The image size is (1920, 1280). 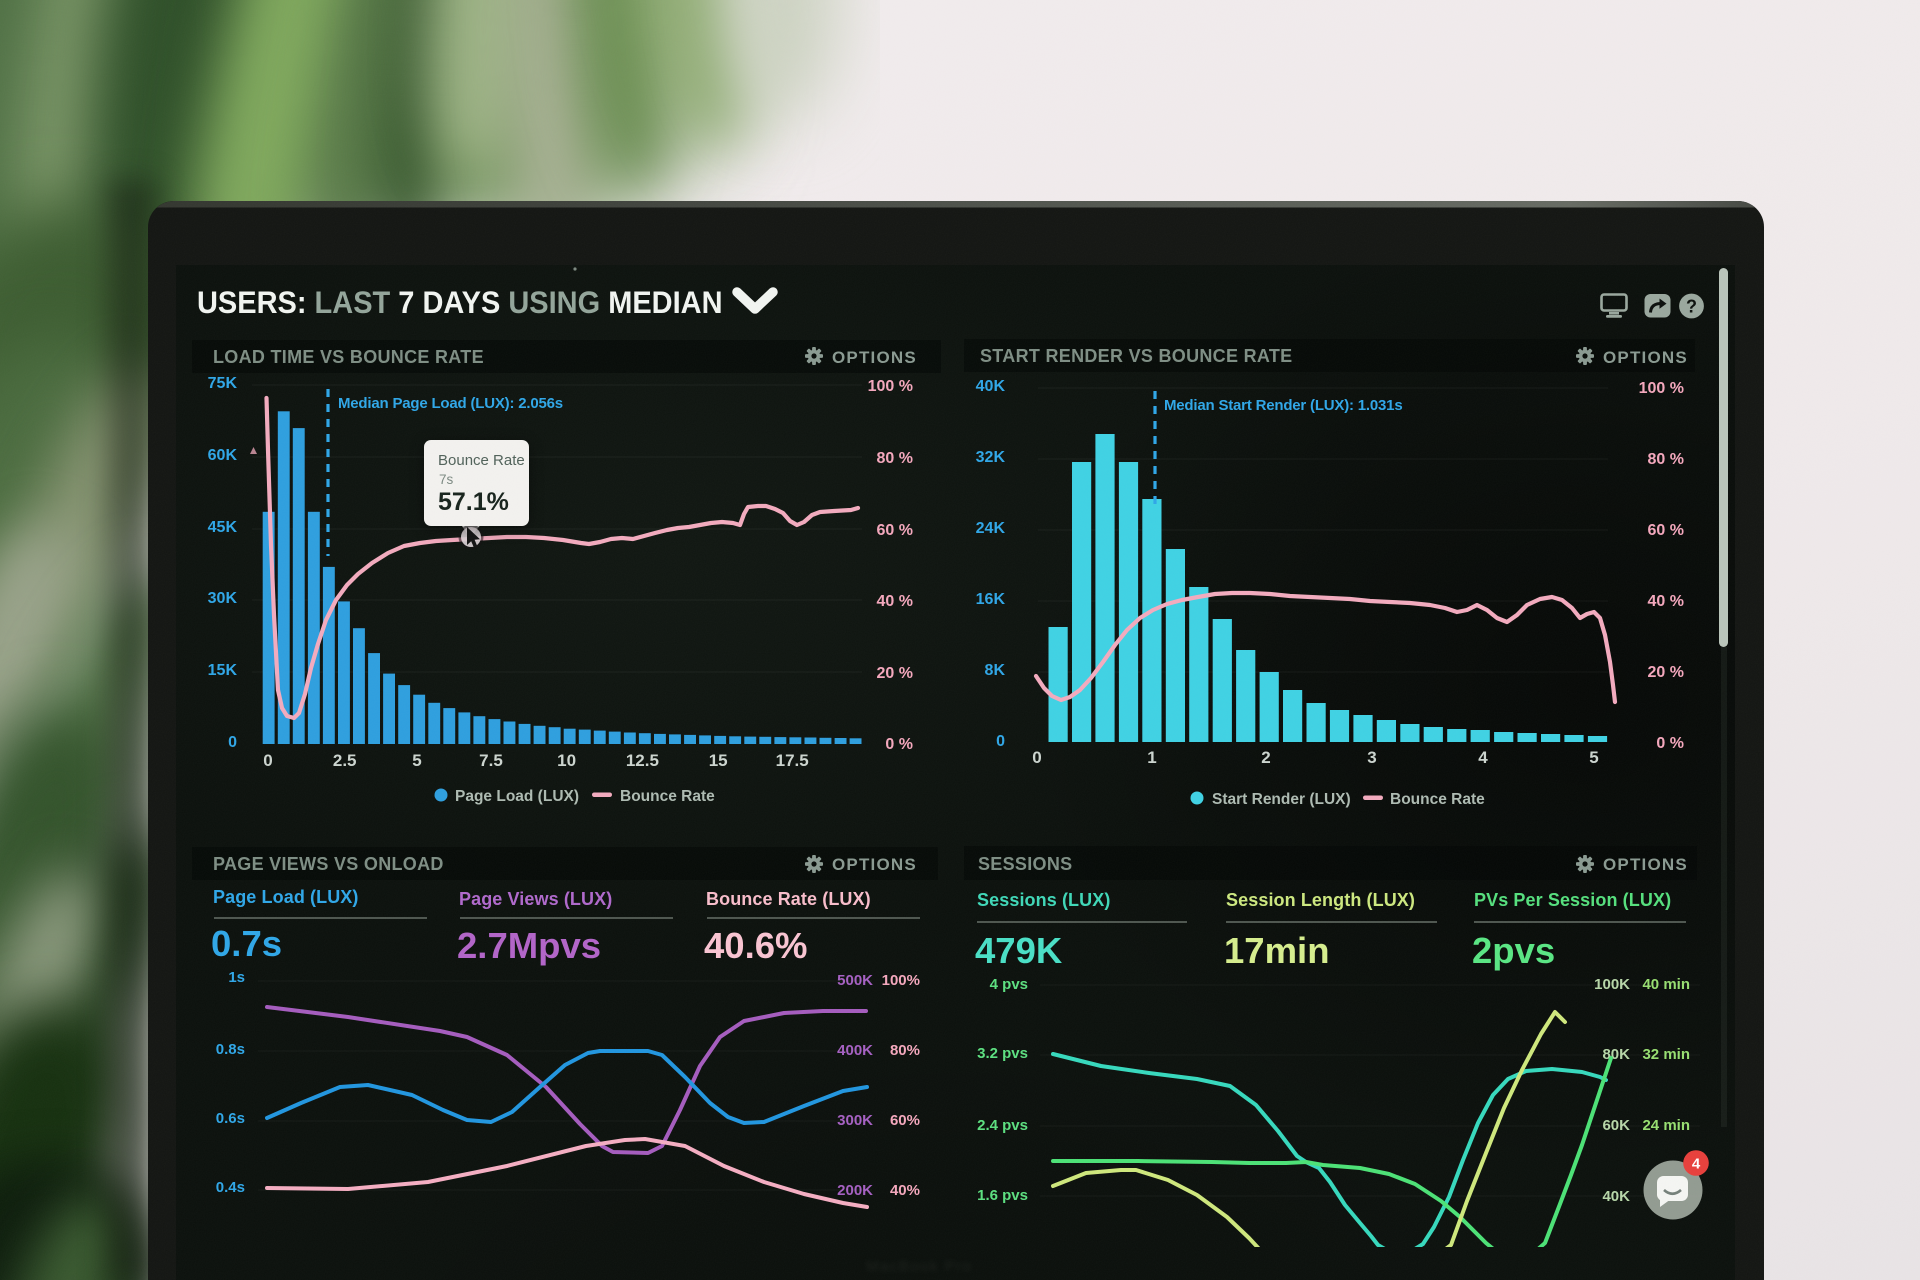 I want to click on svg-text: 4, so click(x=1696, y=1164).